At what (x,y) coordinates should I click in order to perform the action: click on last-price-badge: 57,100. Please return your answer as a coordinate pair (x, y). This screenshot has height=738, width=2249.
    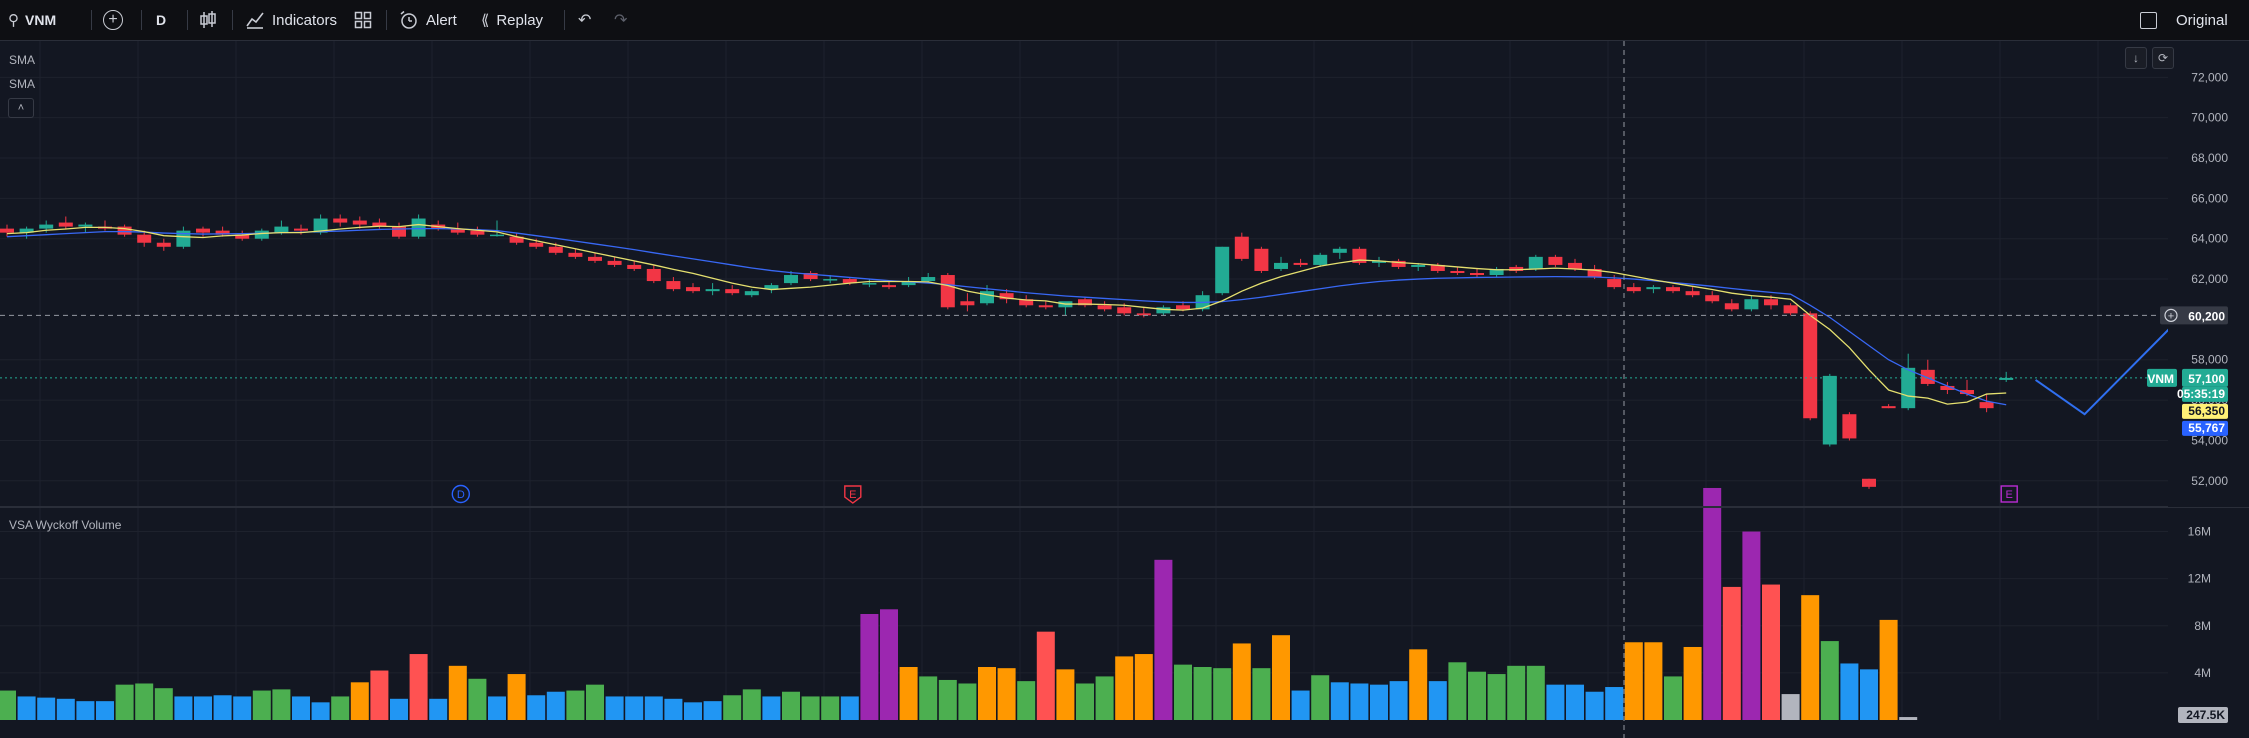
    Looking at the image, I should click on (2205, 377).